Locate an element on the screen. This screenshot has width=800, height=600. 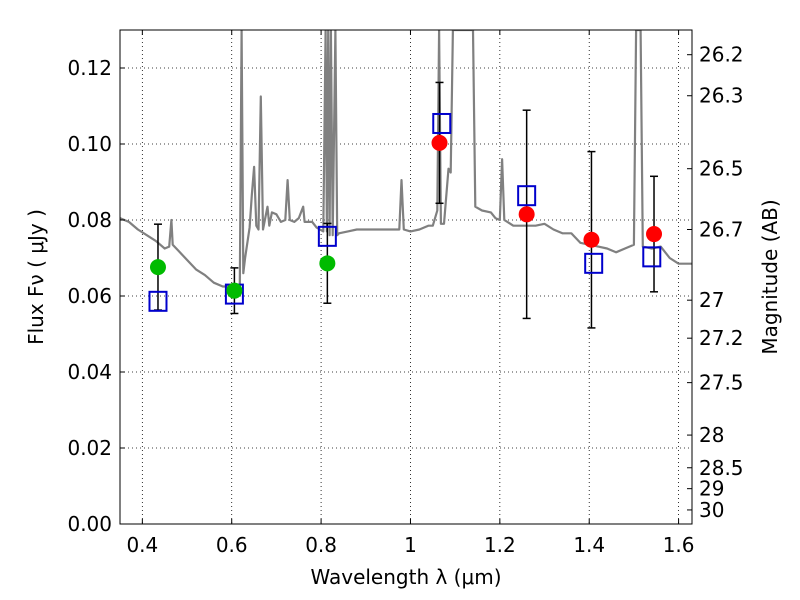
x-tick-label: 1.4 is located at coordinates (589, 545).